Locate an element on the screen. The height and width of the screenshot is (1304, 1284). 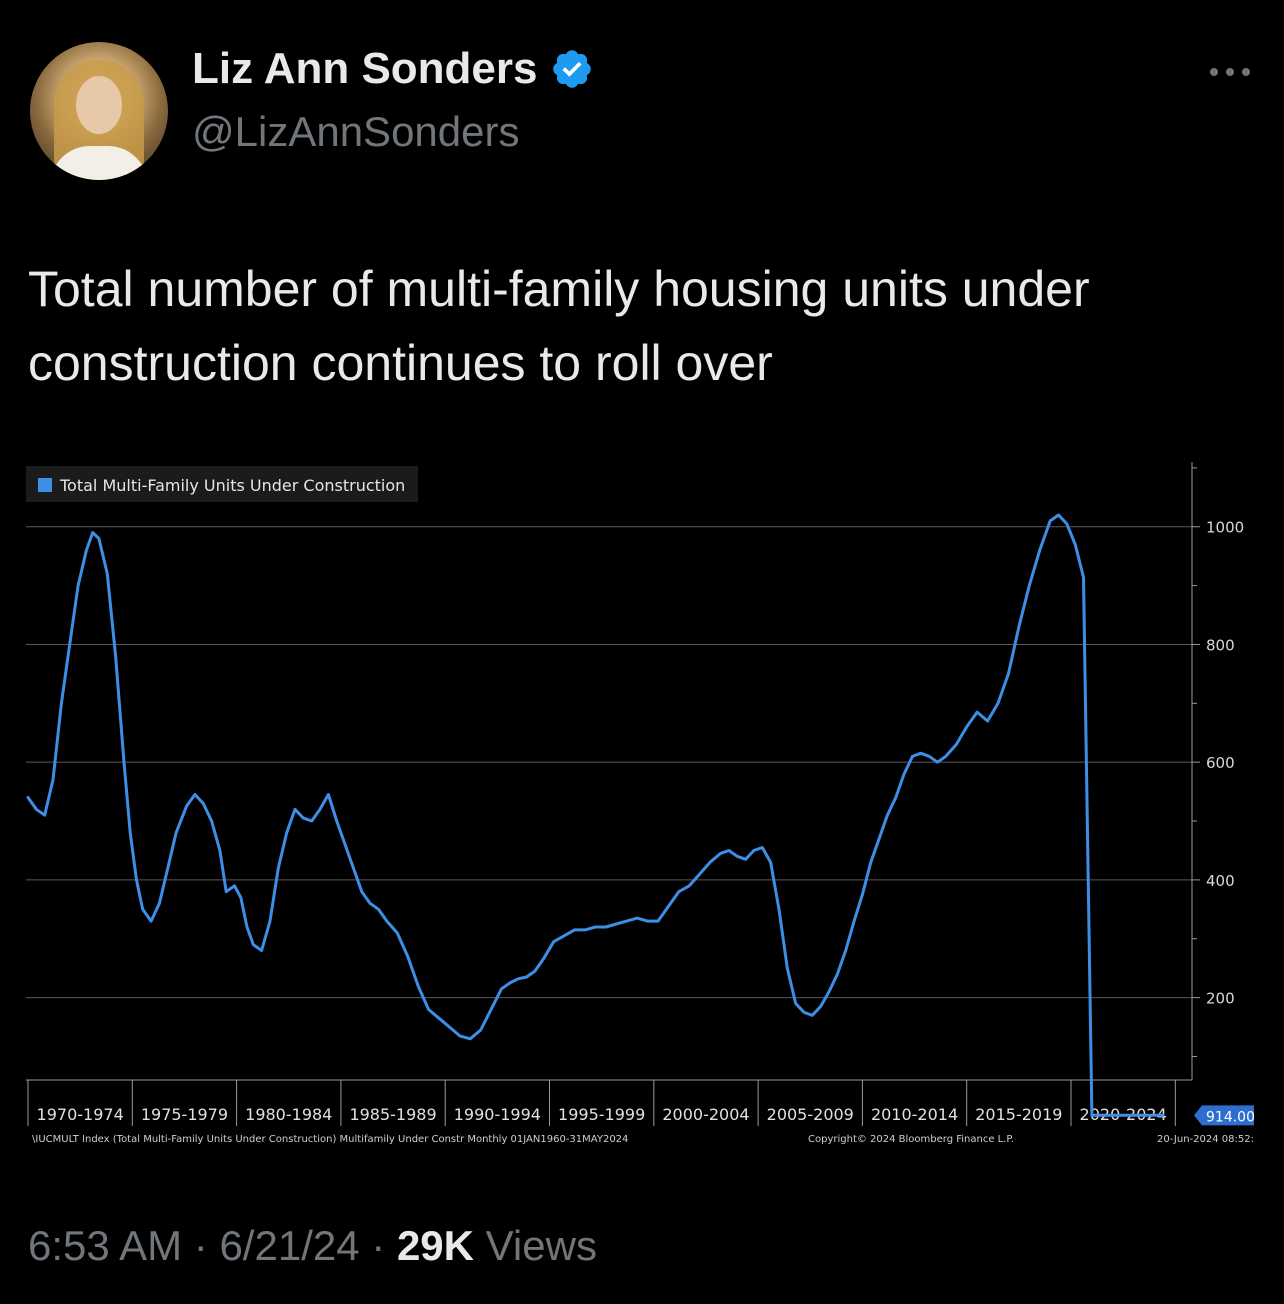
tweet-meta: 6:53 AM · 6/21/24 · 29K Views is located at coordinates (312, 1246).